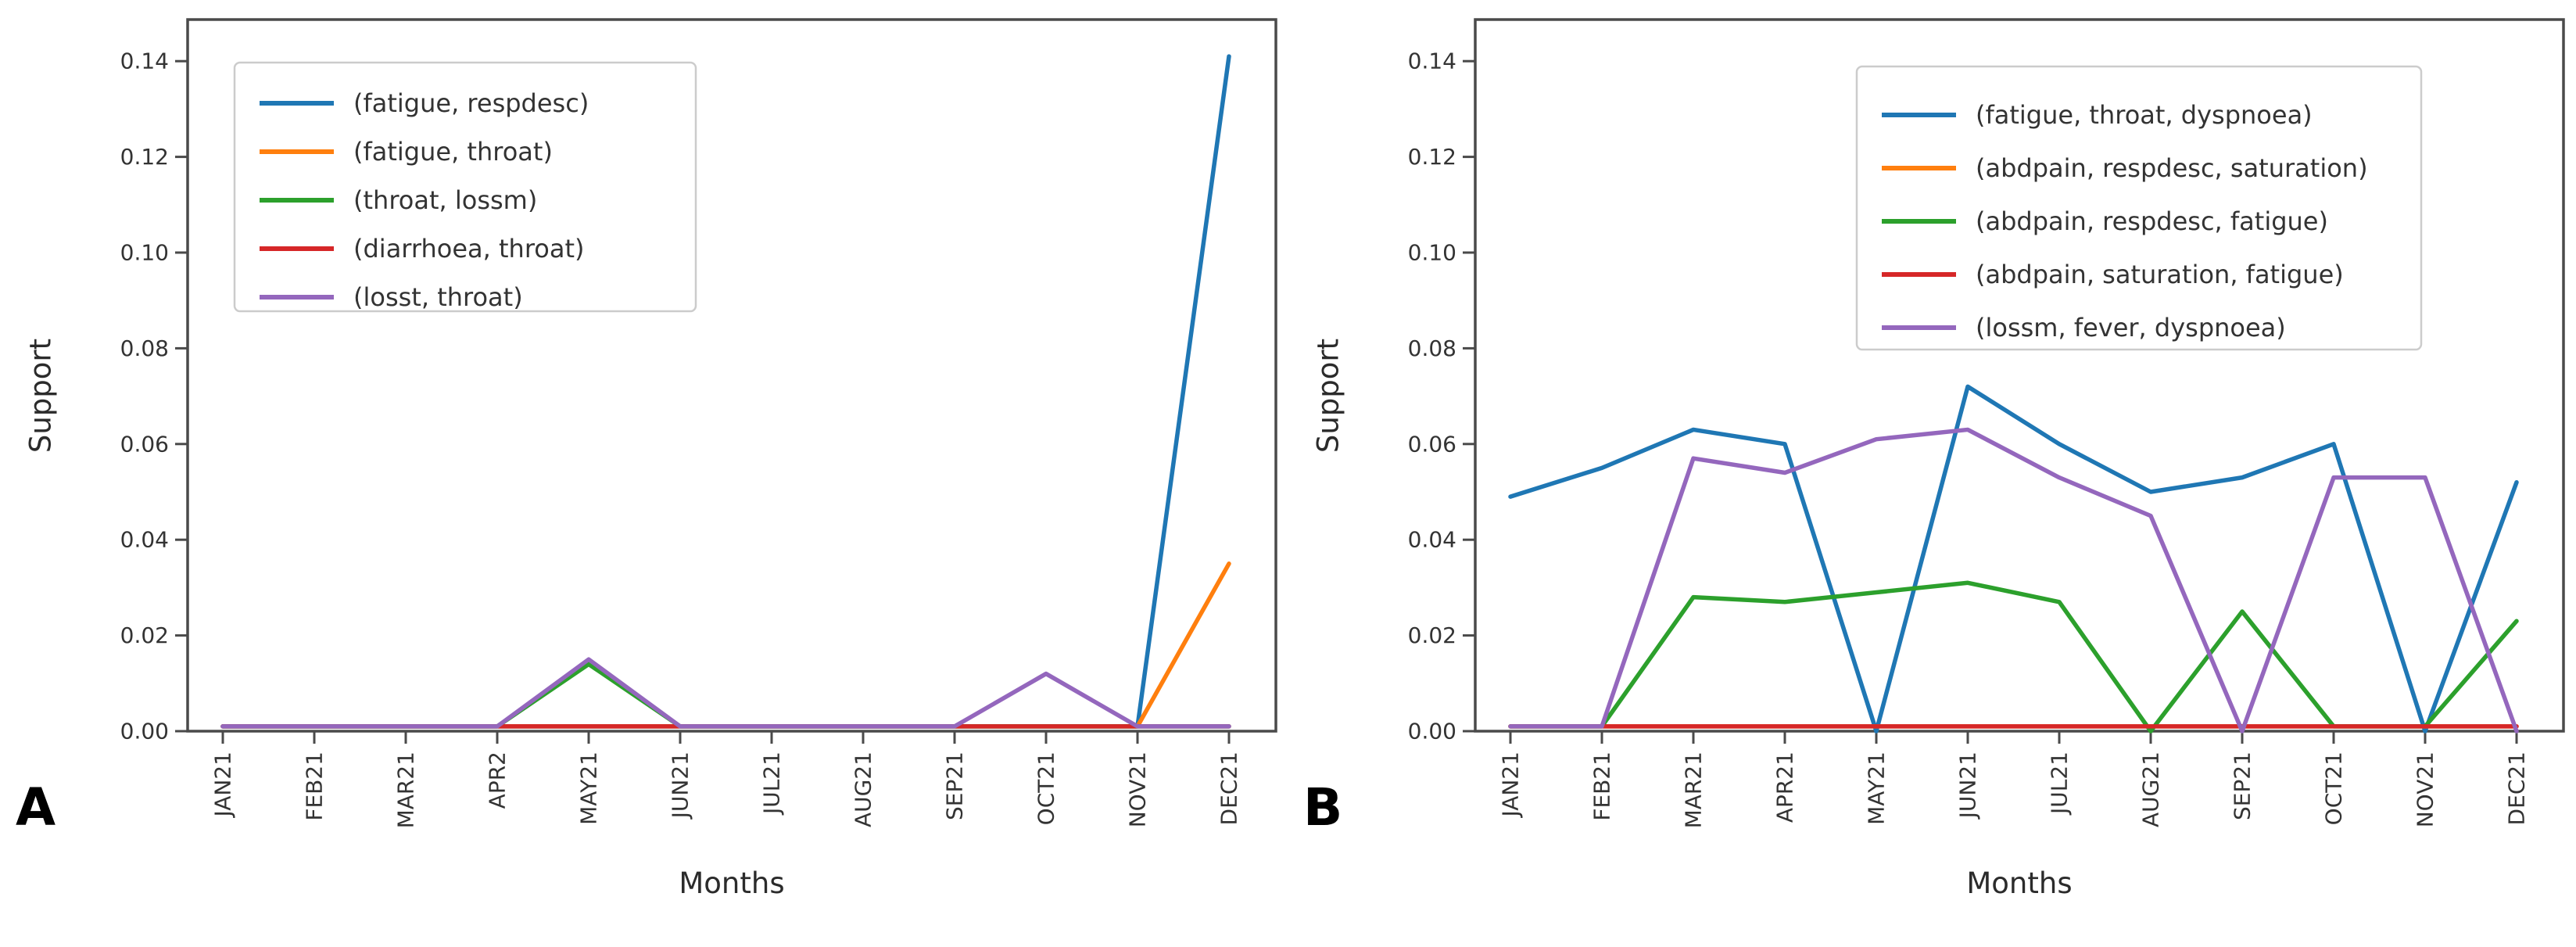 The width and height of the screenshot is (2576, 947). What do you see at coordinates (1785, 788) in the screenshot?
I see `x-tick-label: APR21` at bounding box center [1785, 788].